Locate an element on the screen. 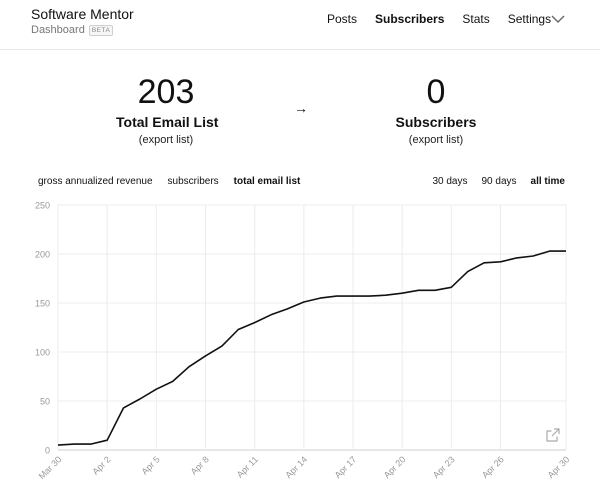  dashboard-subtitle: Dashboard BETA is located at coordinates (82, 30).